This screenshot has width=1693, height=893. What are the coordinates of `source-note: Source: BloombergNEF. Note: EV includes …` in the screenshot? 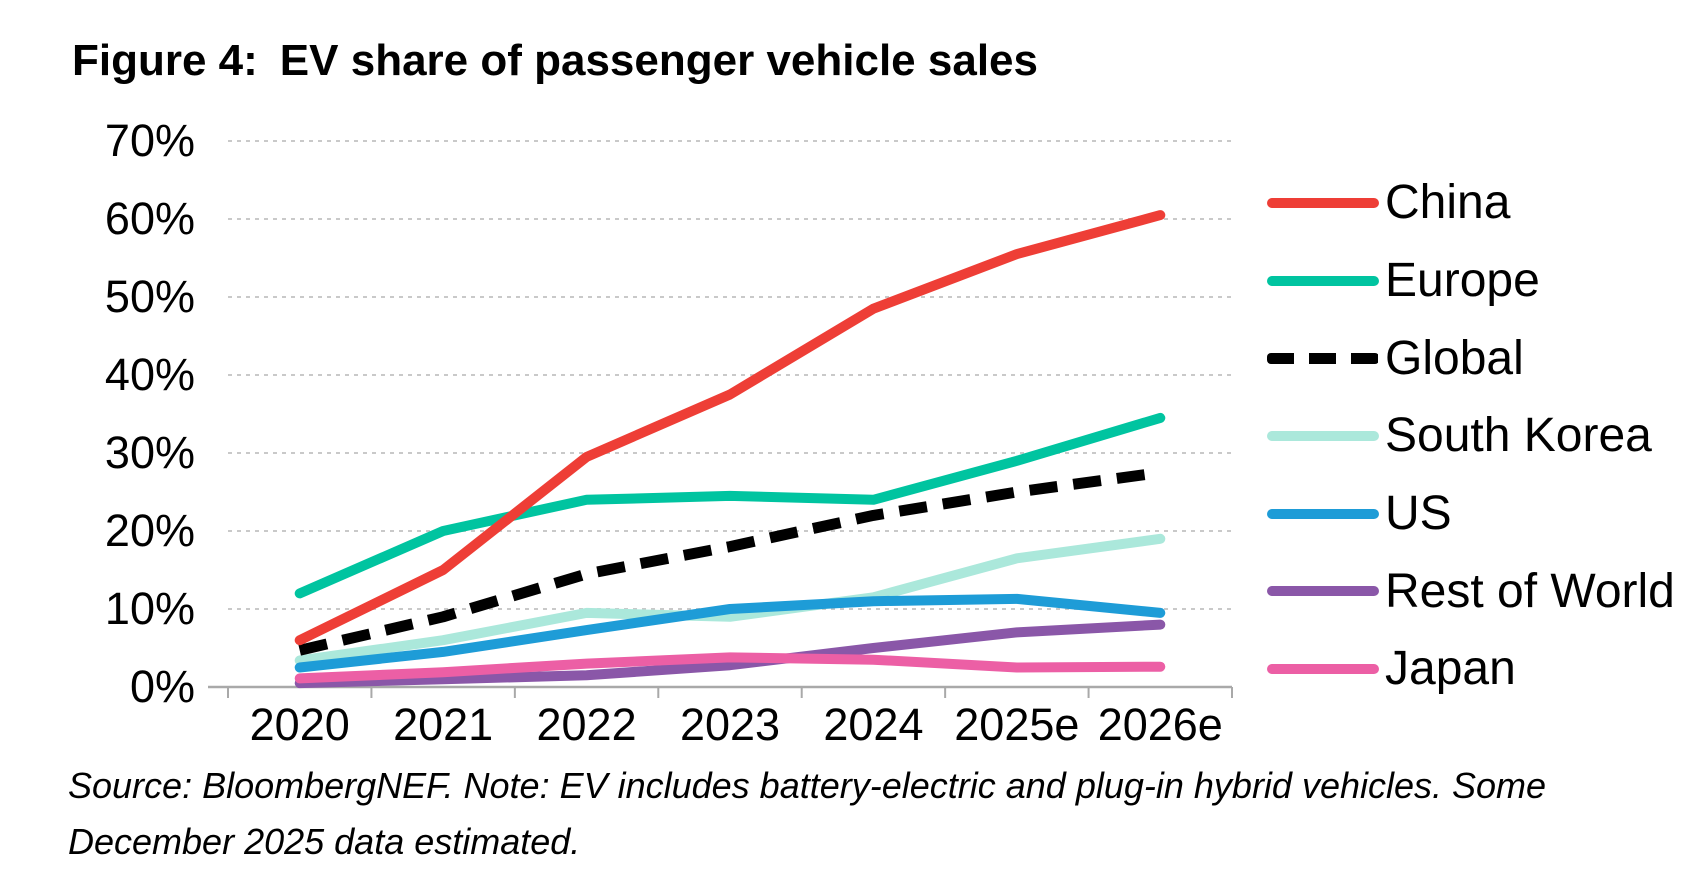 It's located at (807, 814).